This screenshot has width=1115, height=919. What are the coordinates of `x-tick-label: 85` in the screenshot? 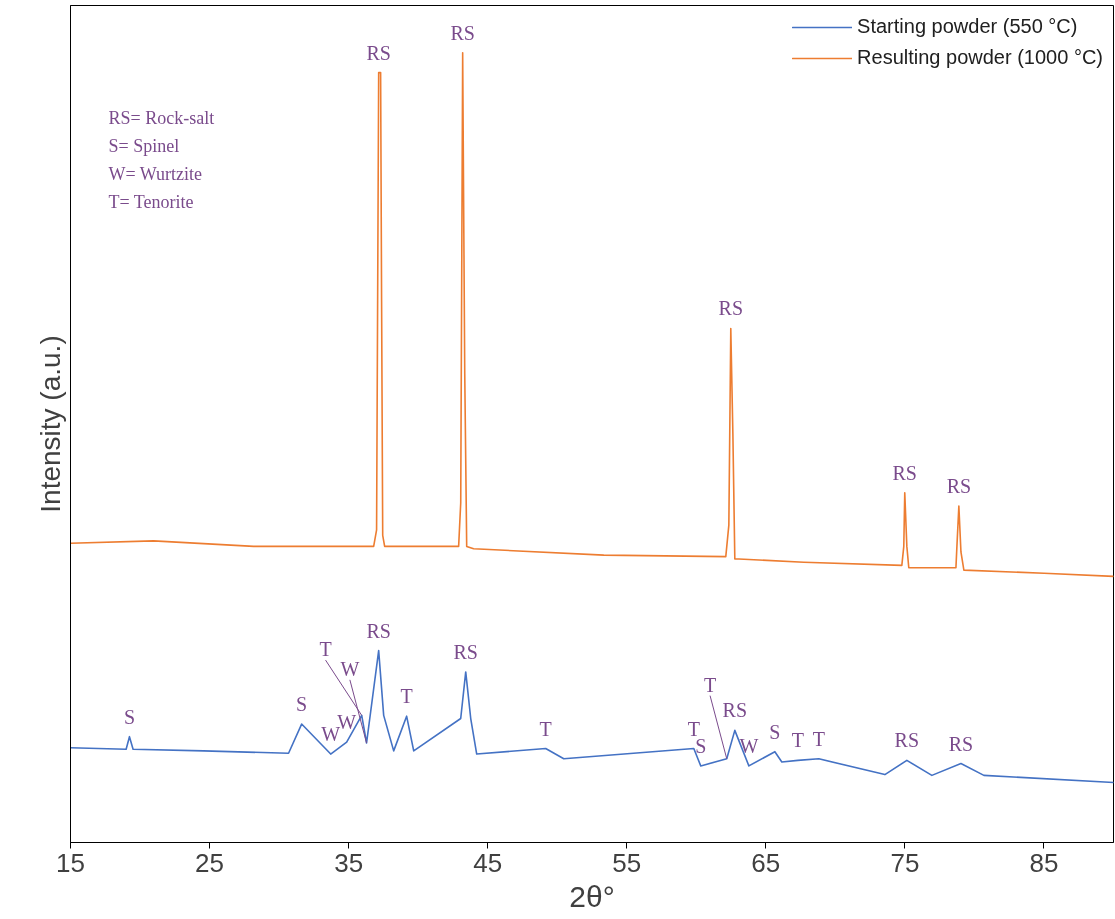 It's located at (1044, 862).